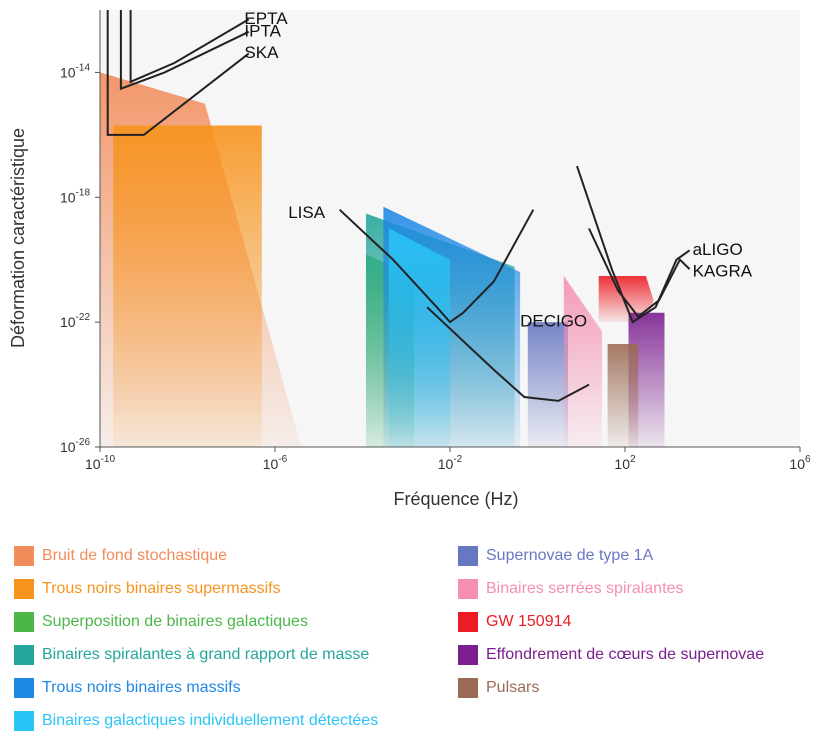  I want to click on area-pulsars, so click(623, 395).